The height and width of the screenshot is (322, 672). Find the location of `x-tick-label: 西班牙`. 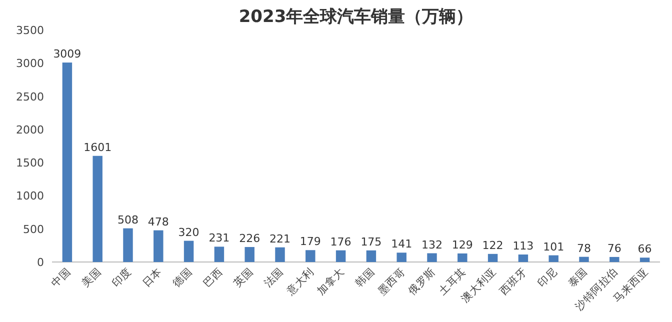

x-tick-label: 西班牙 is located at coordinates (513, 281).